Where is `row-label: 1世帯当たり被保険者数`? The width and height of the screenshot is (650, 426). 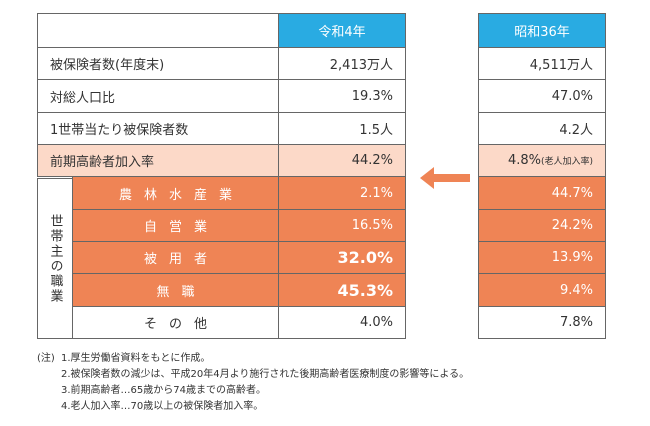
row-label: 1世帯当たり被保険者数 is located at coordinates (158, 128).